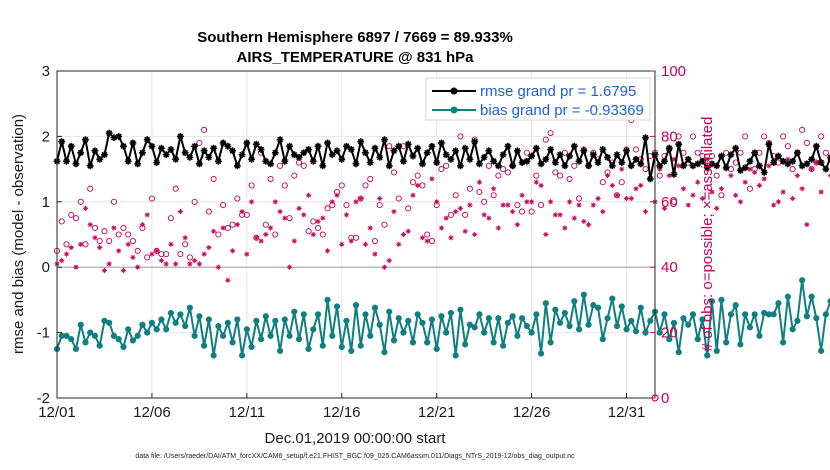  Describe the element at coordinates (46, 202) in the screenshot. I see `y-tick-label-left: 1` at that location.